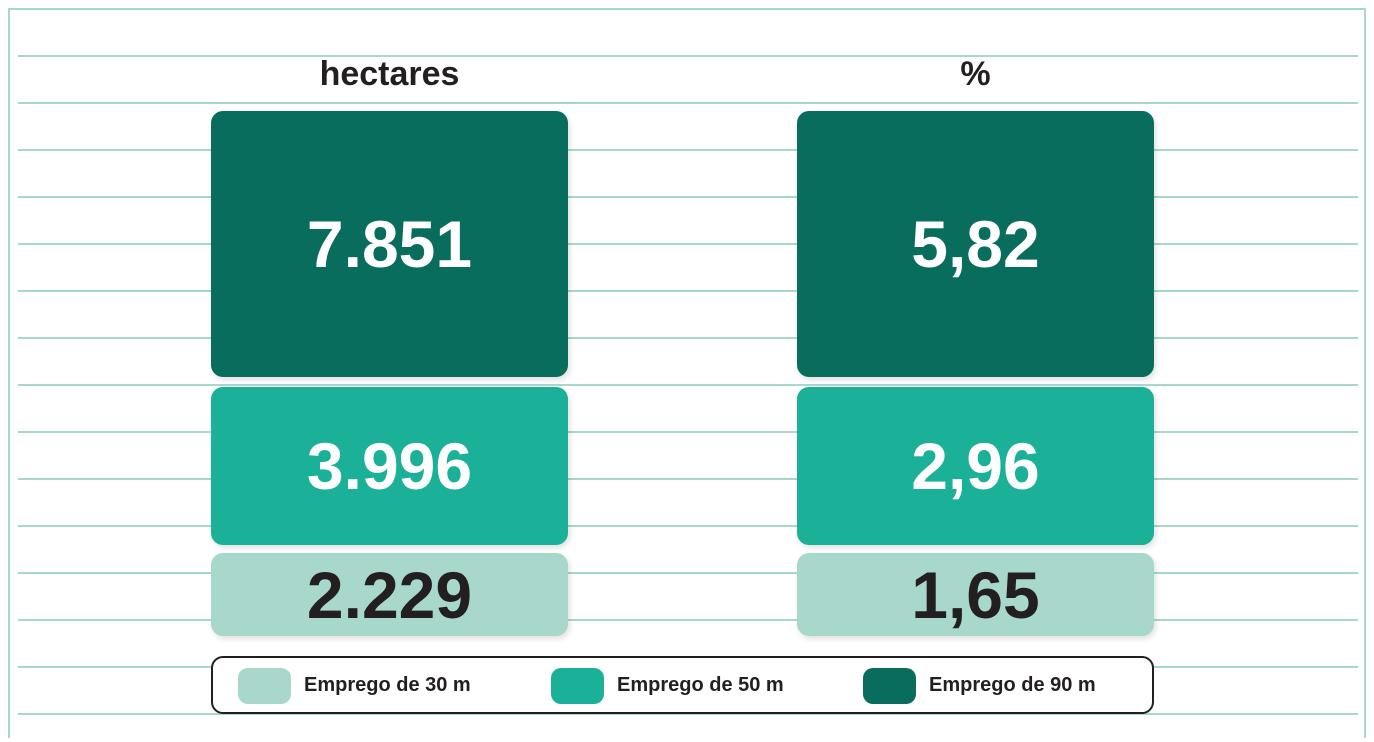 The width and height of the screenshot is (1374, 742). What do you see at coordinates (389, 74) in the screenshot?
I see `column-title: hectares` at bounding box center [389, 74].